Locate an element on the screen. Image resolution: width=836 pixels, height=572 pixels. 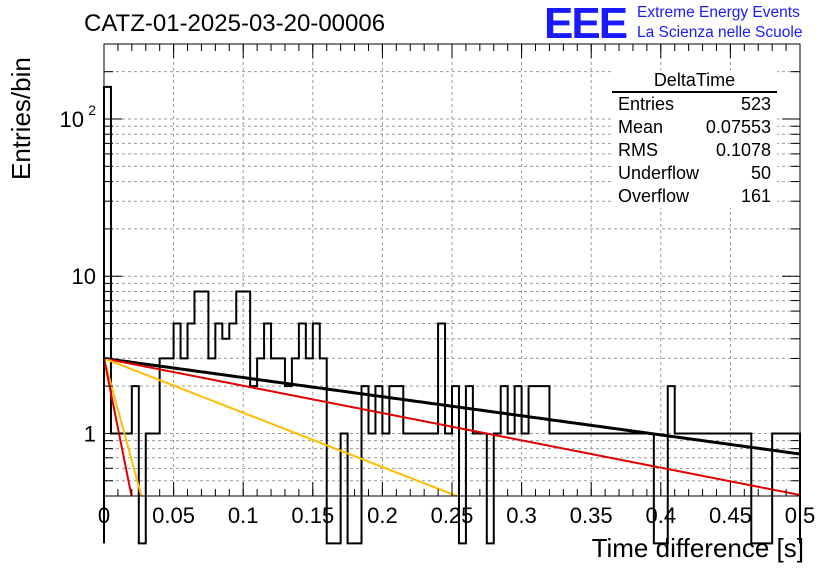
x-tick-label: 0.5 is located at coordinates (800, 515).